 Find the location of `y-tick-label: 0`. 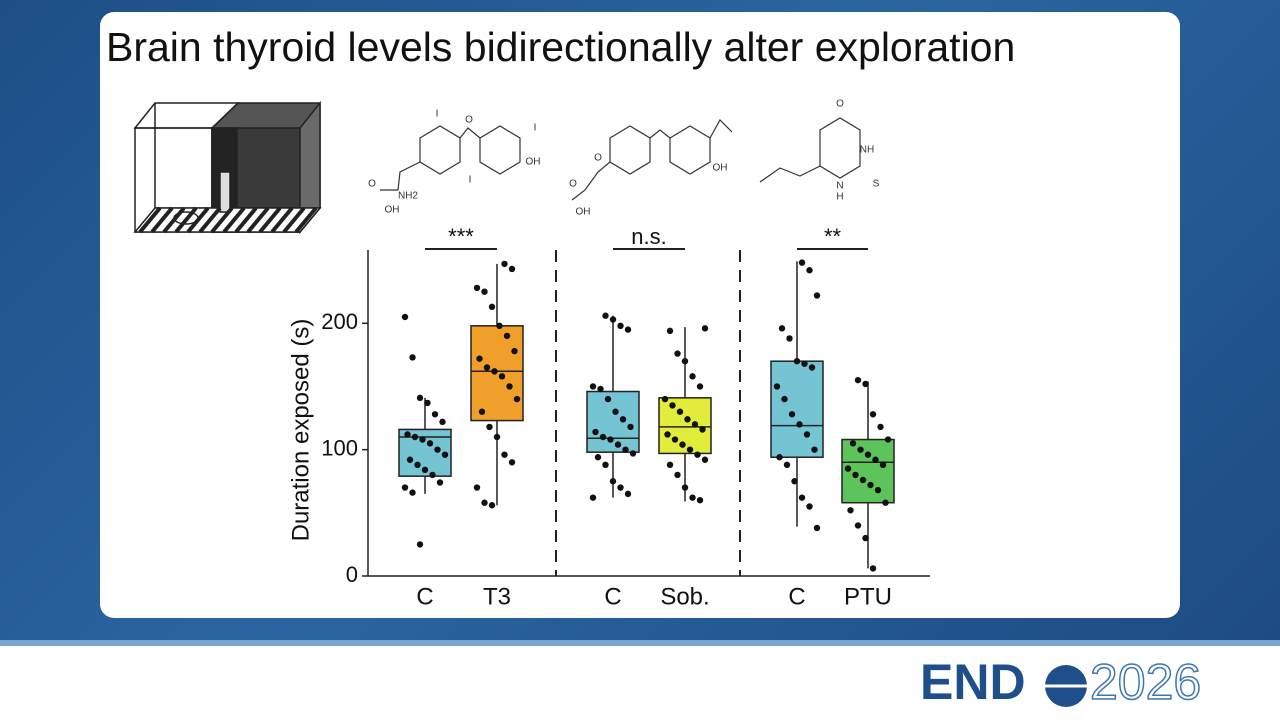

y-tick-label: 0 is located at coordinates (352, 574).